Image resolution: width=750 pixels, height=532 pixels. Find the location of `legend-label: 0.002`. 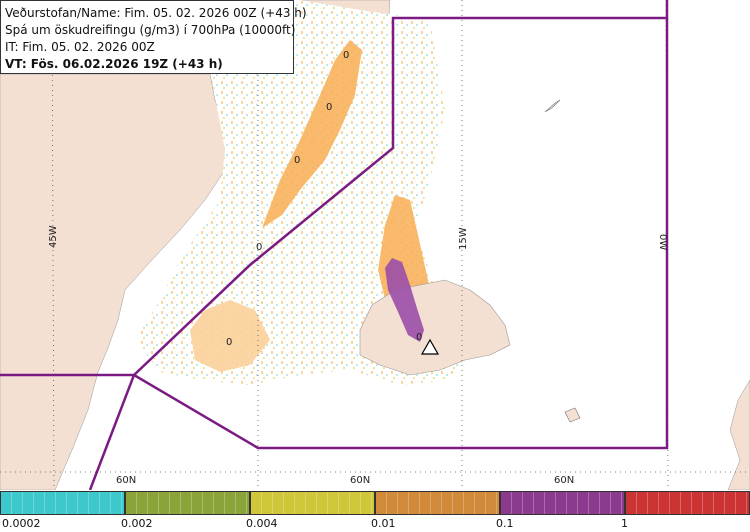

legend-label: 0.002 is located at coordinates (137, 523).